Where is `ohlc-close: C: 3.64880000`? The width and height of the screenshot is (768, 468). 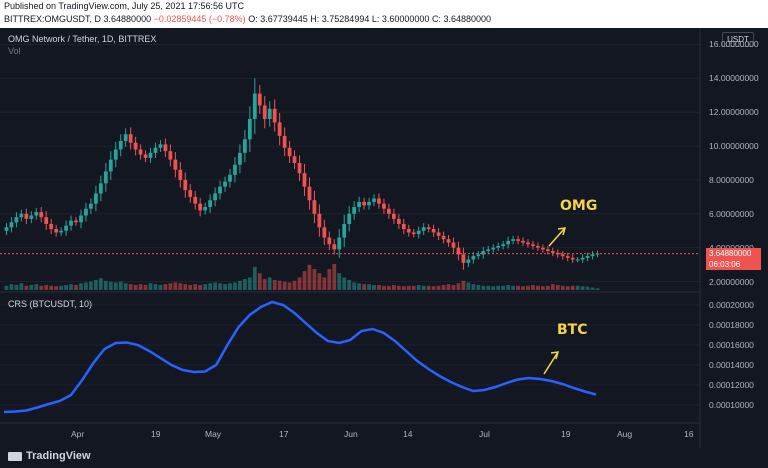 ohlc-close: C: 3.64880000 is located at coordinates (461, 19).